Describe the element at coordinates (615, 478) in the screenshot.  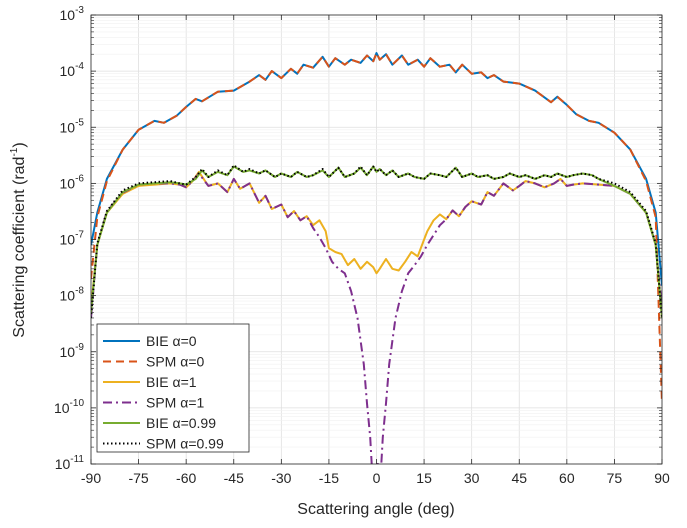
I see `x-tick-label: 75` at that location.